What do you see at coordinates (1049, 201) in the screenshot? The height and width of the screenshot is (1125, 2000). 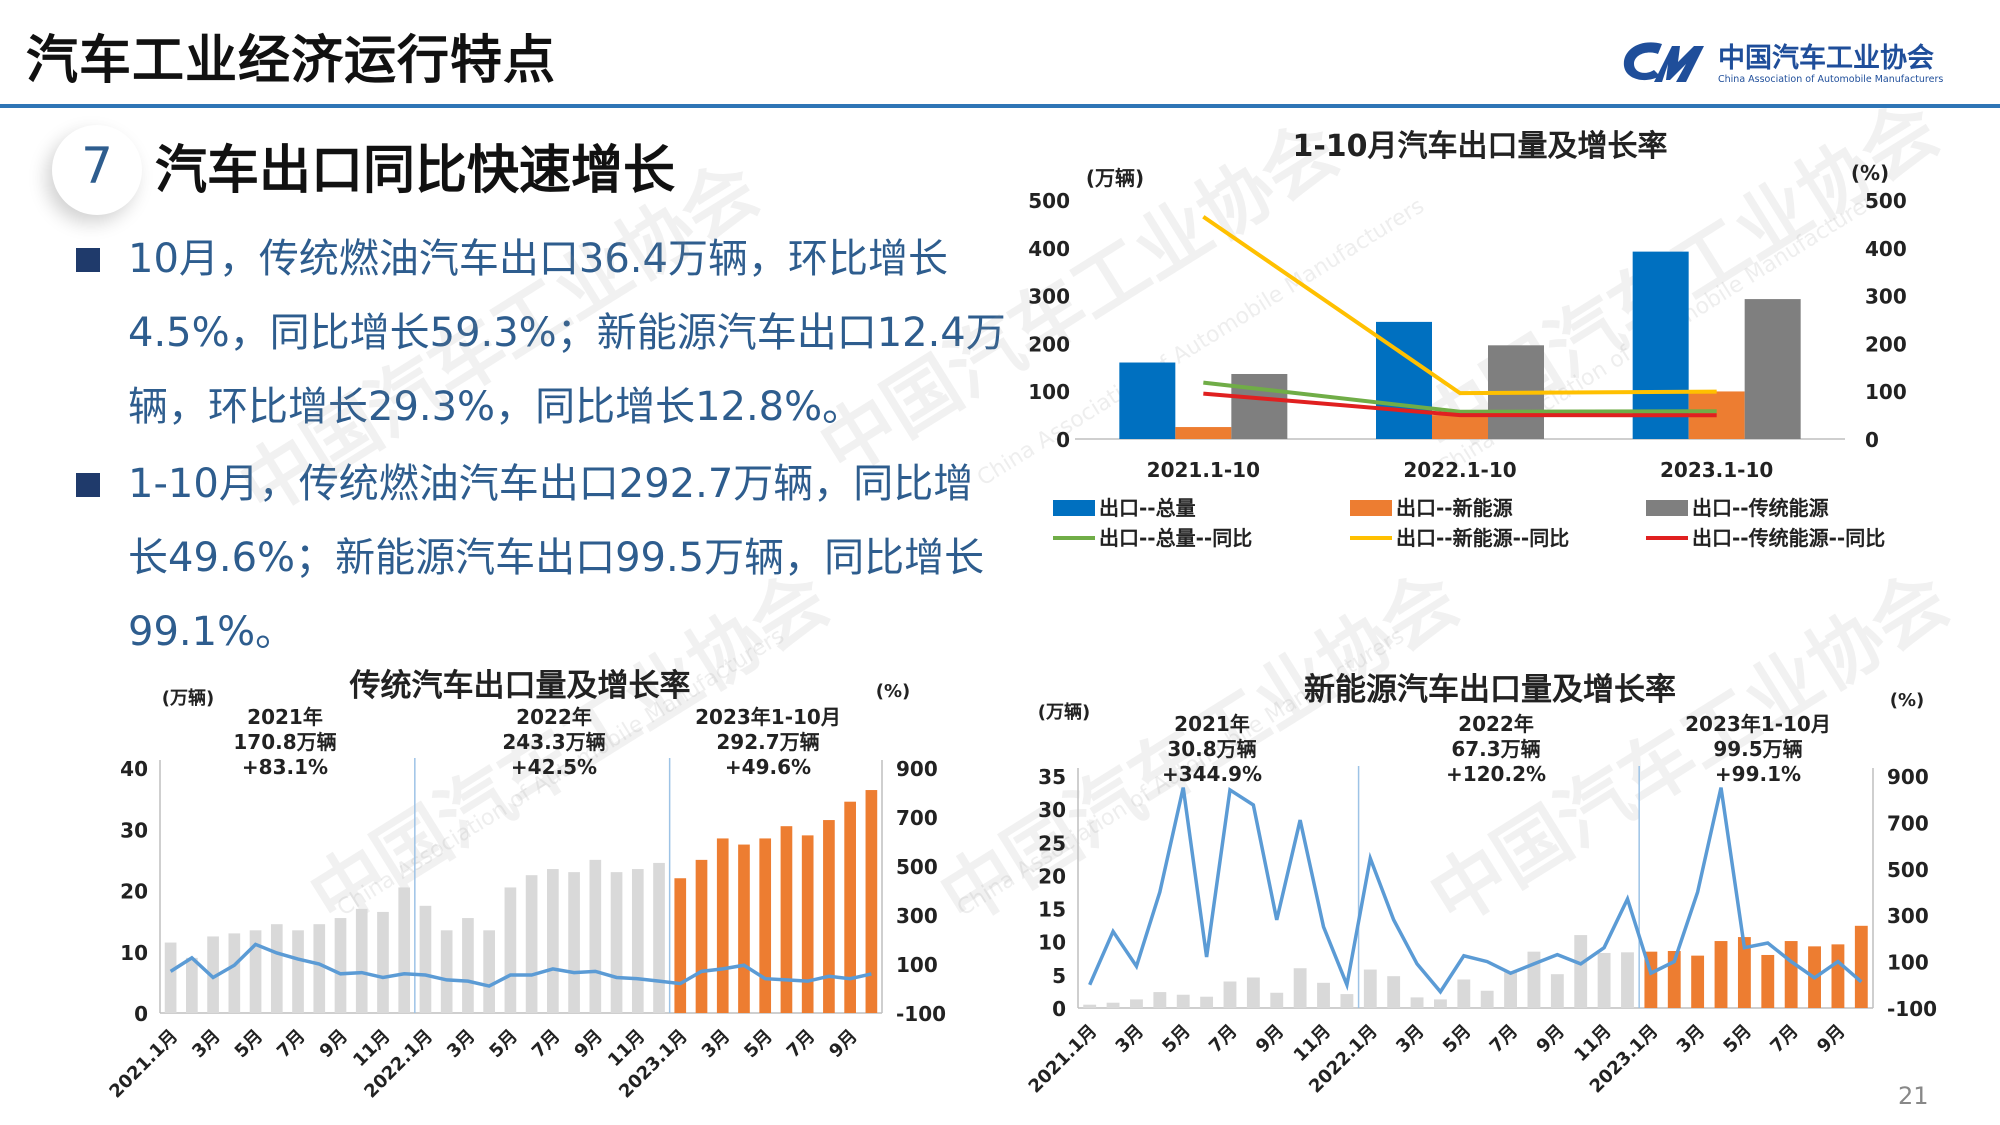 I see `chart1-left-tick: 500` at bounding box center [1049, 201].